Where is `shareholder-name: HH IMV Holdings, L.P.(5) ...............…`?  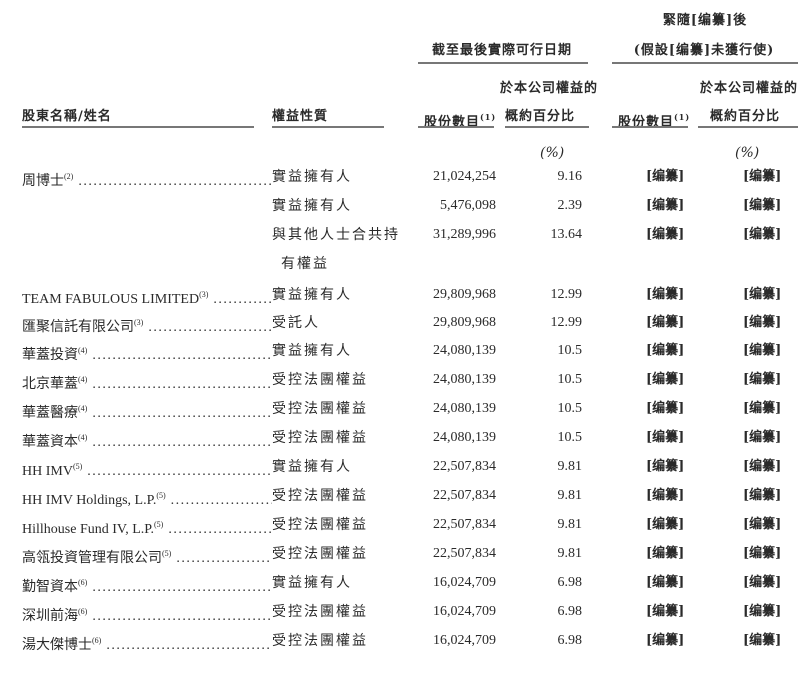
shareholder-name: HH IMV Holdings, L.P.(5) ...............… is located at coordinates (147, 499).